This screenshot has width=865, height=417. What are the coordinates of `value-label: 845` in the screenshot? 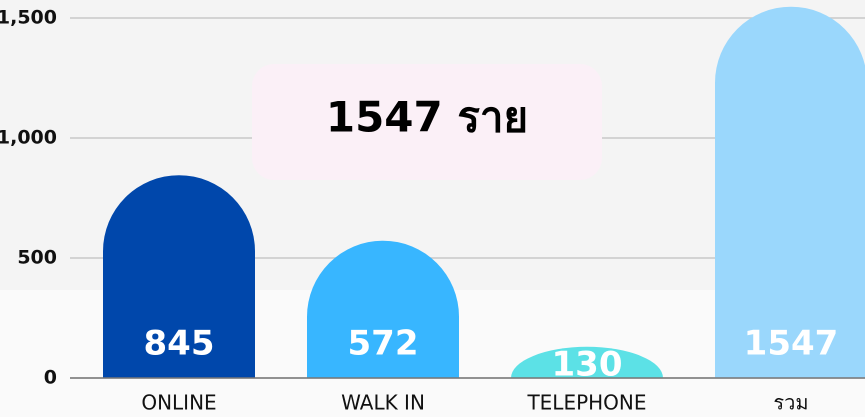 It's located at (179, 344).